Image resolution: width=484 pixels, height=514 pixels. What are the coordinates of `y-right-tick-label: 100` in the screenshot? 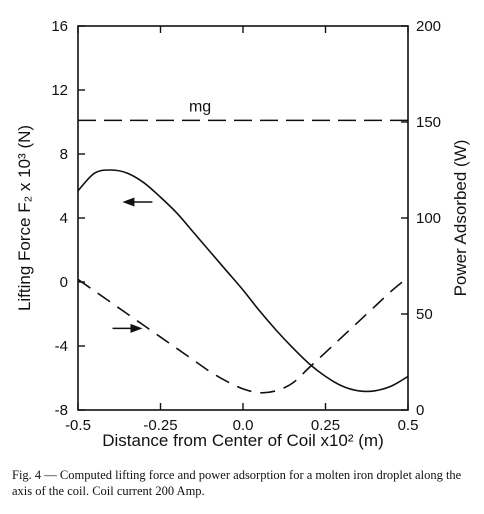 It's located at (428, 218).